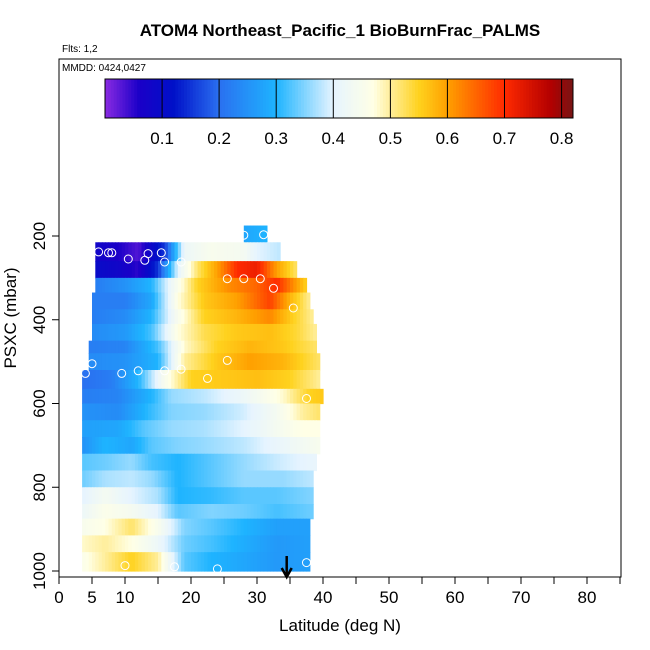 The image size is (650, 650). What do you see at coordinates (80, 49) in the screenshot?
I see `flights-label: Flts: 1,2` at bounding box center [80, 49].